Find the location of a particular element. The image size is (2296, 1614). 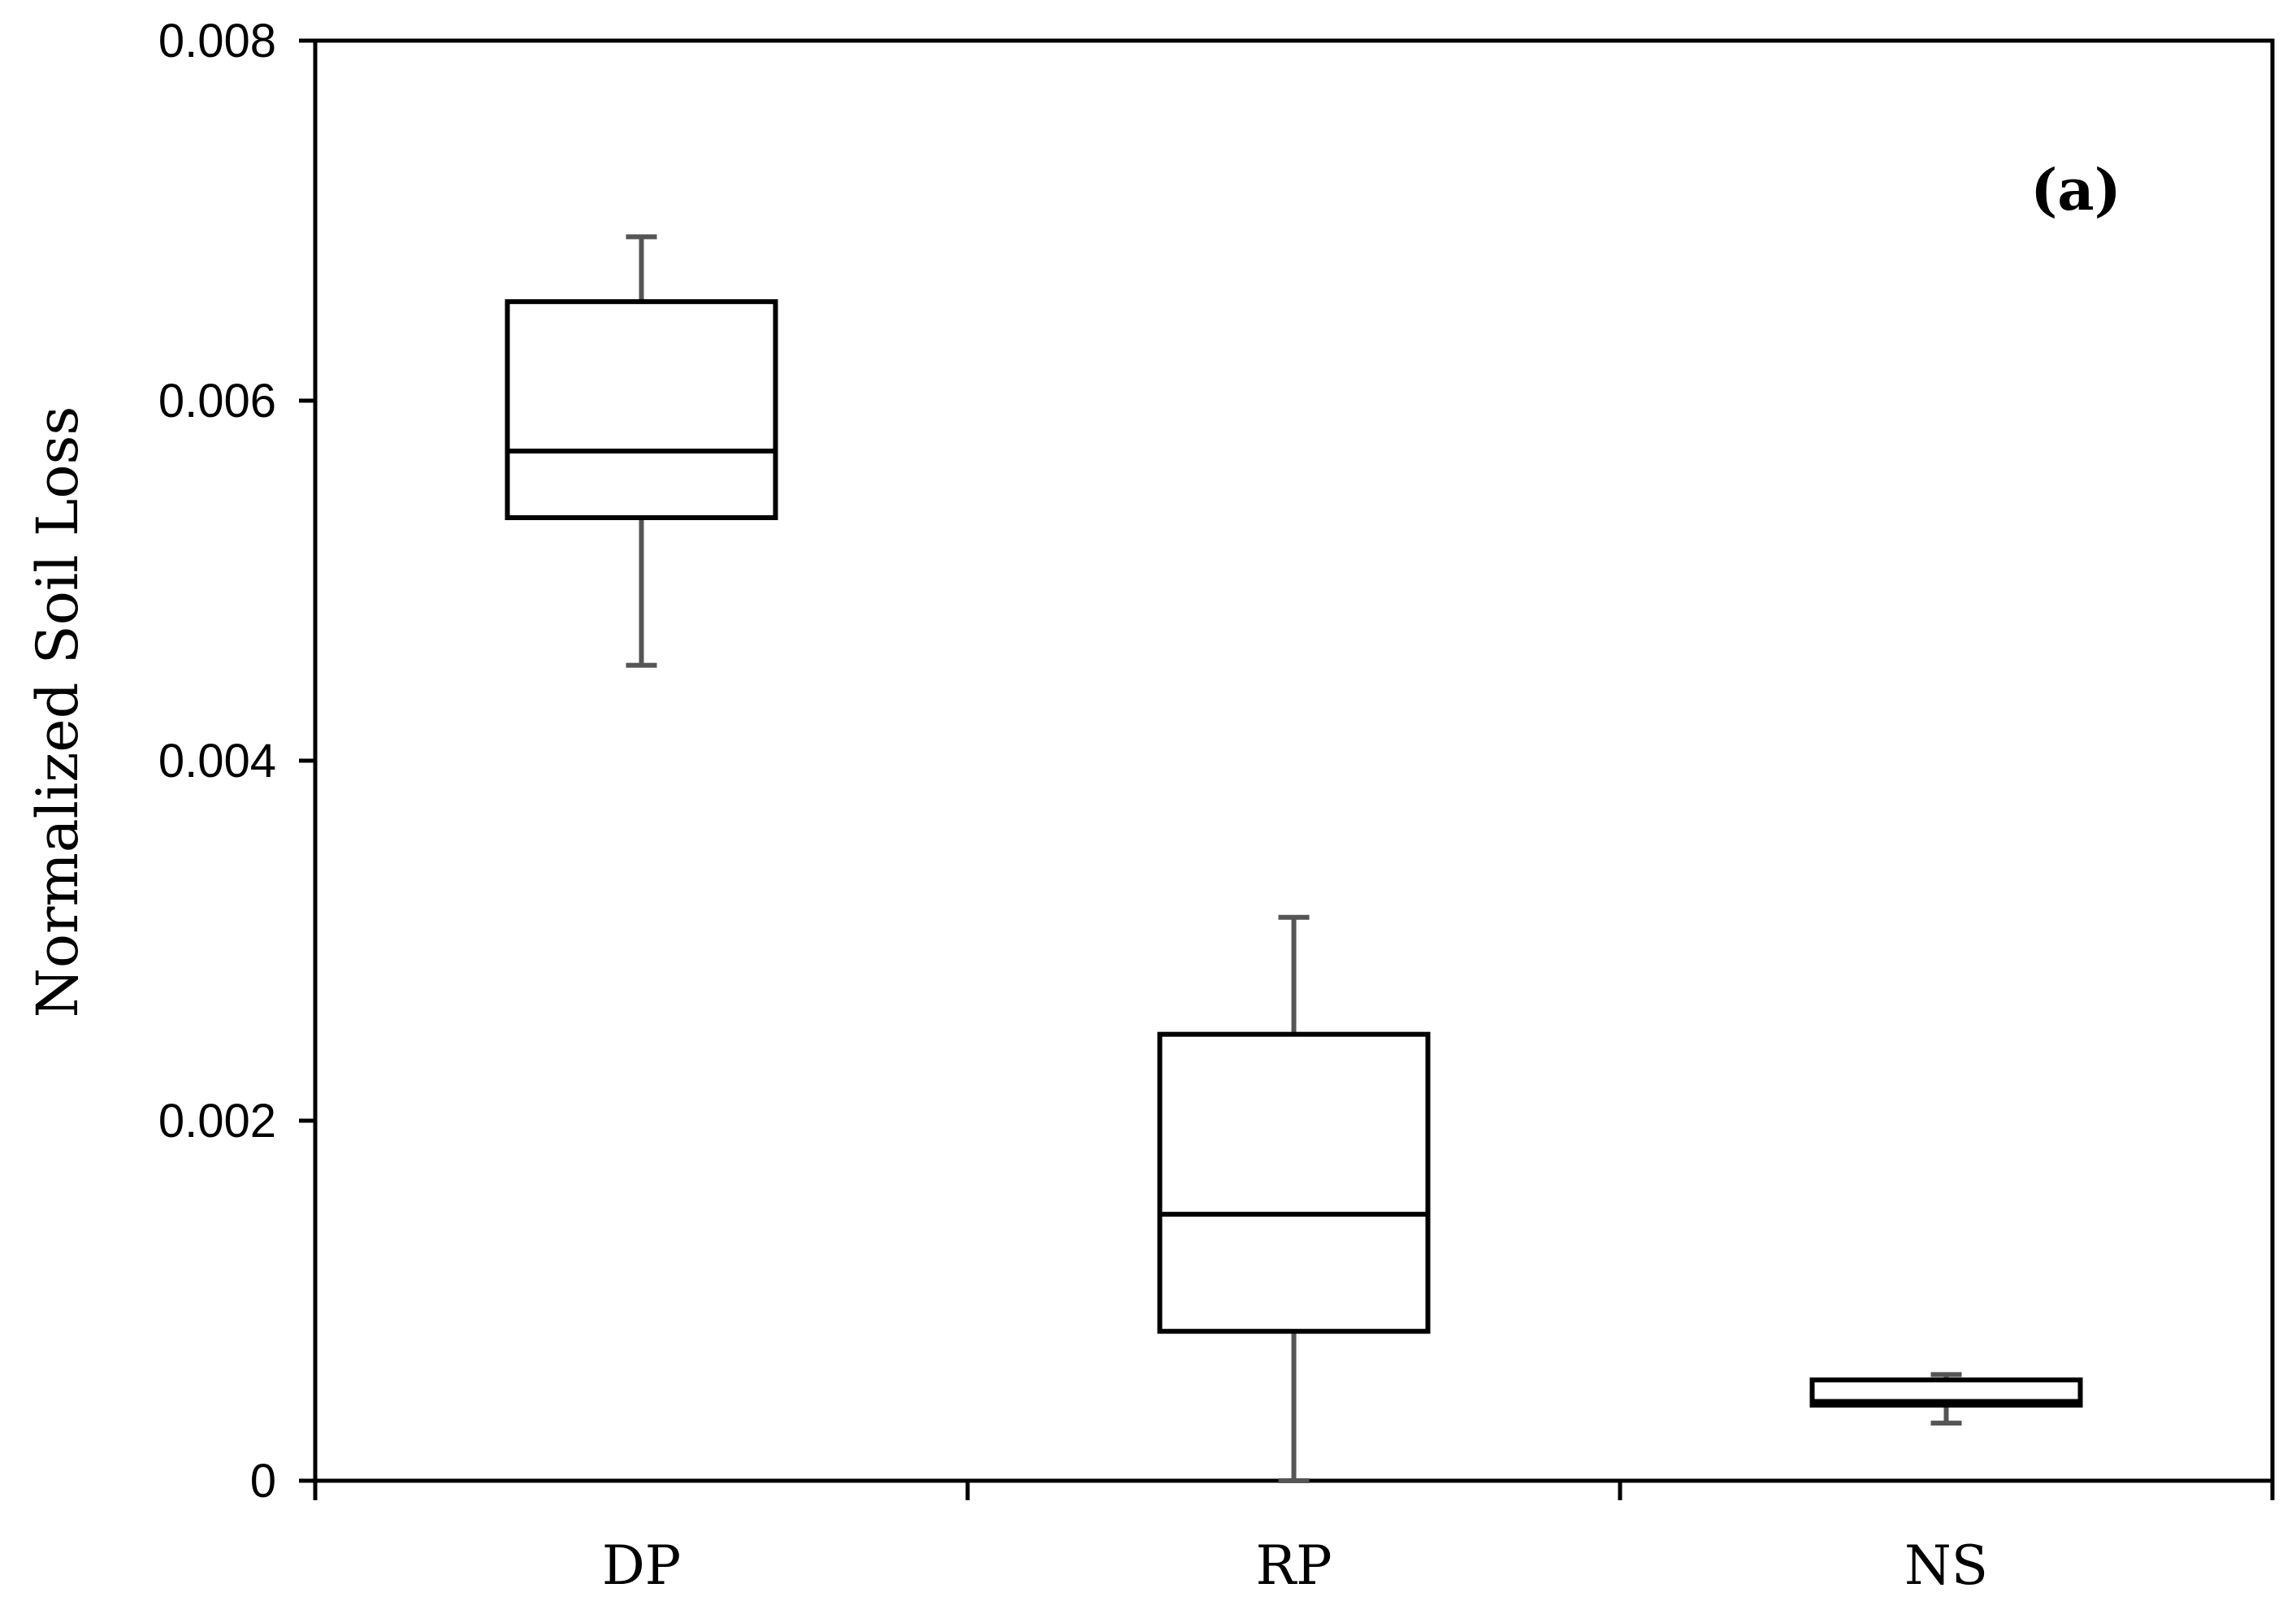

box-iqr-rp is located at coordinates (1294, 1182).